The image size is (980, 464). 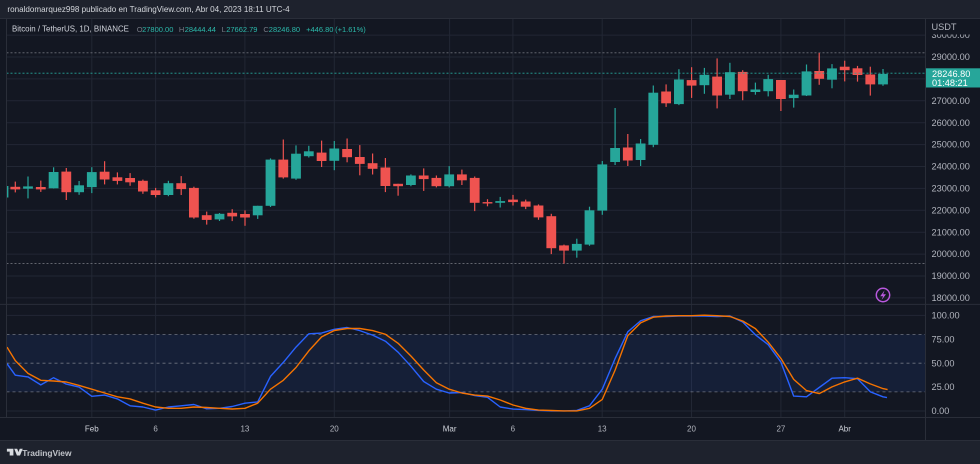 I want to click on svg-text: 24000.00, so click(x=951, y=167).